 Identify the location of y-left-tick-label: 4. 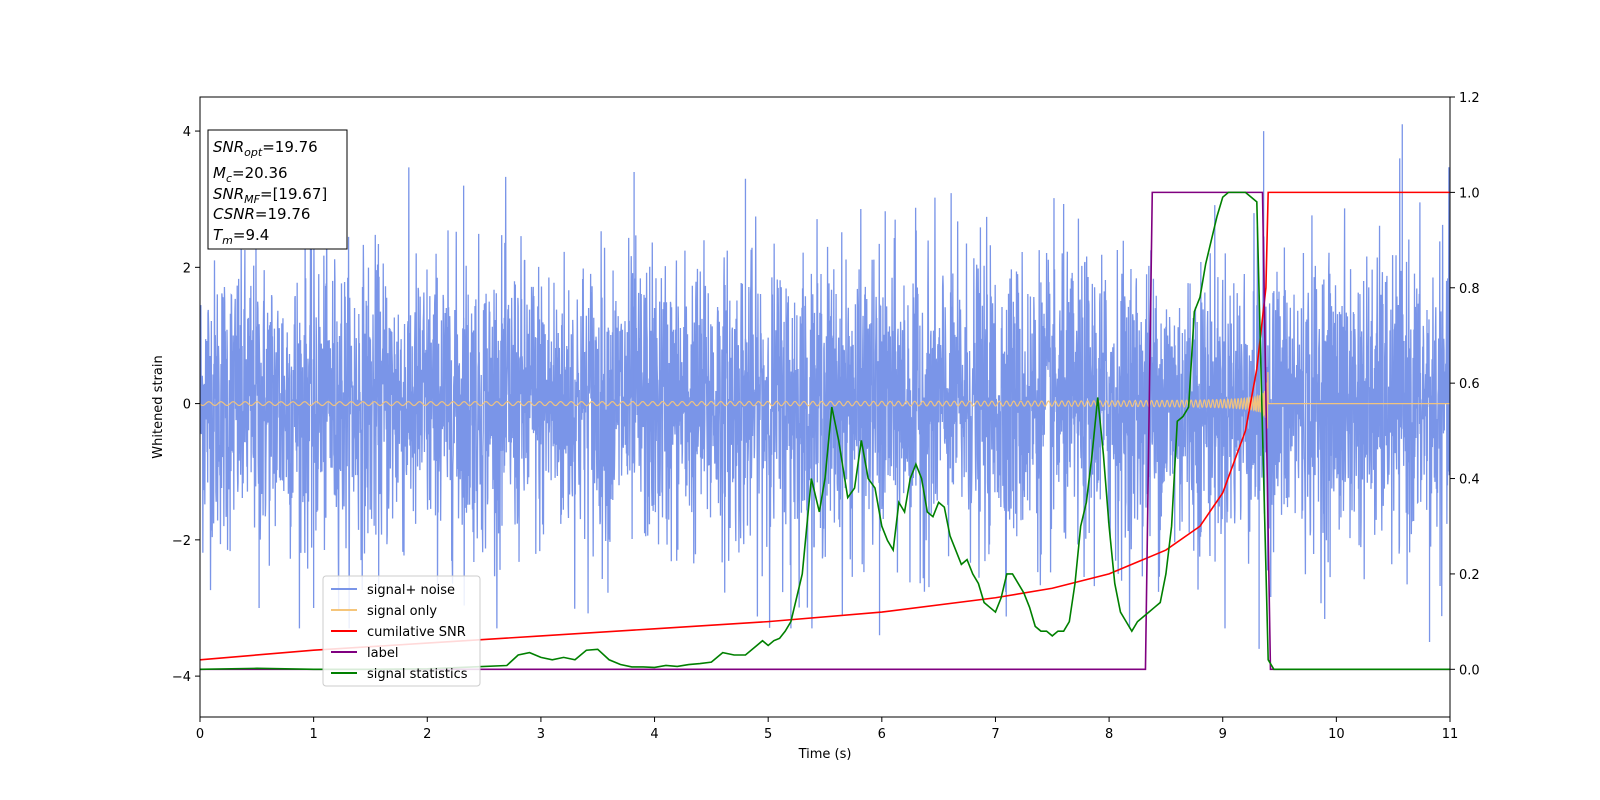
(187, 132).